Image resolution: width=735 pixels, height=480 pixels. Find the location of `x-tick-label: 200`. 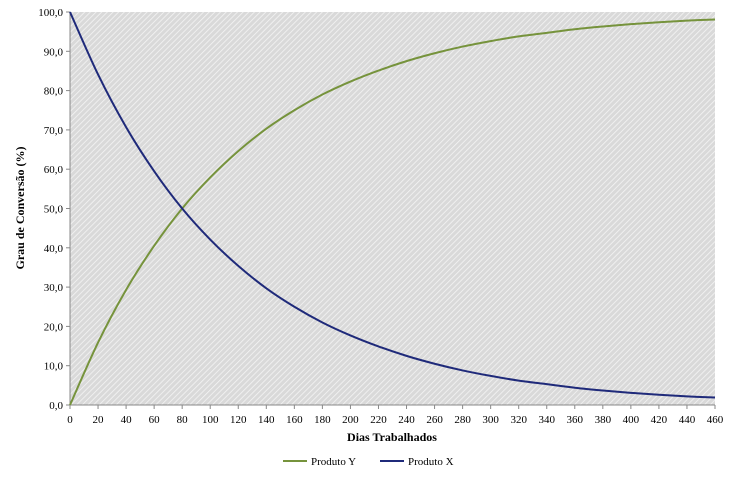

x-tick-label: 200 is located at coordinates (350, 420).